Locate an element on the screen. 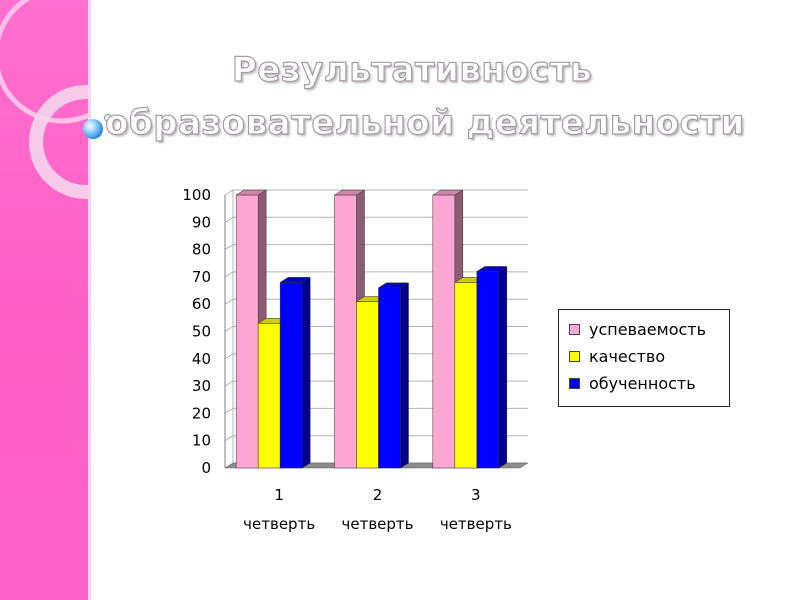 This screenshot has height=600, width=800. blue-bubble-small is located at coordinates (108, 118).